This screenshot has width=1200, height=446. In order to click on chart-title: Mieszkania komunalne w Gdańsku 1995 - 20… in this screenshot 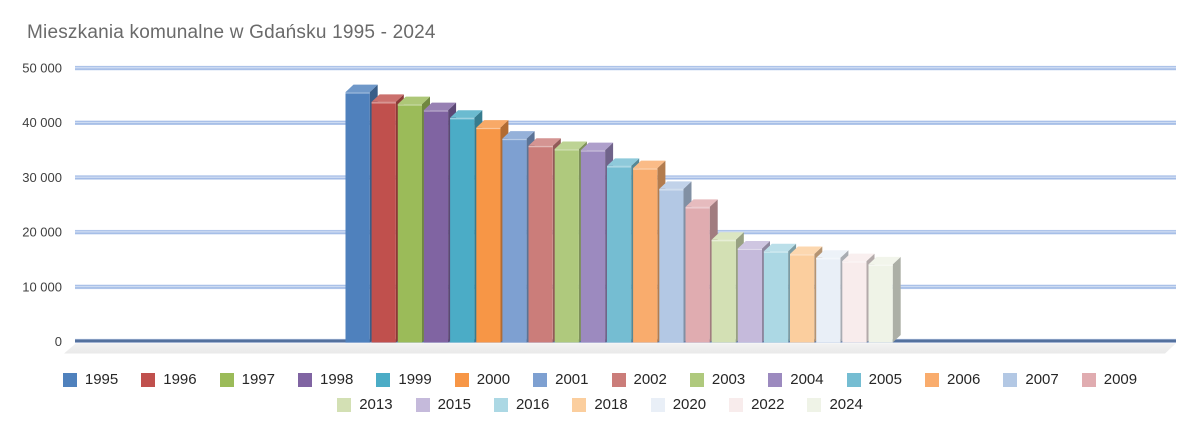, I will do `click(231, 32)`.